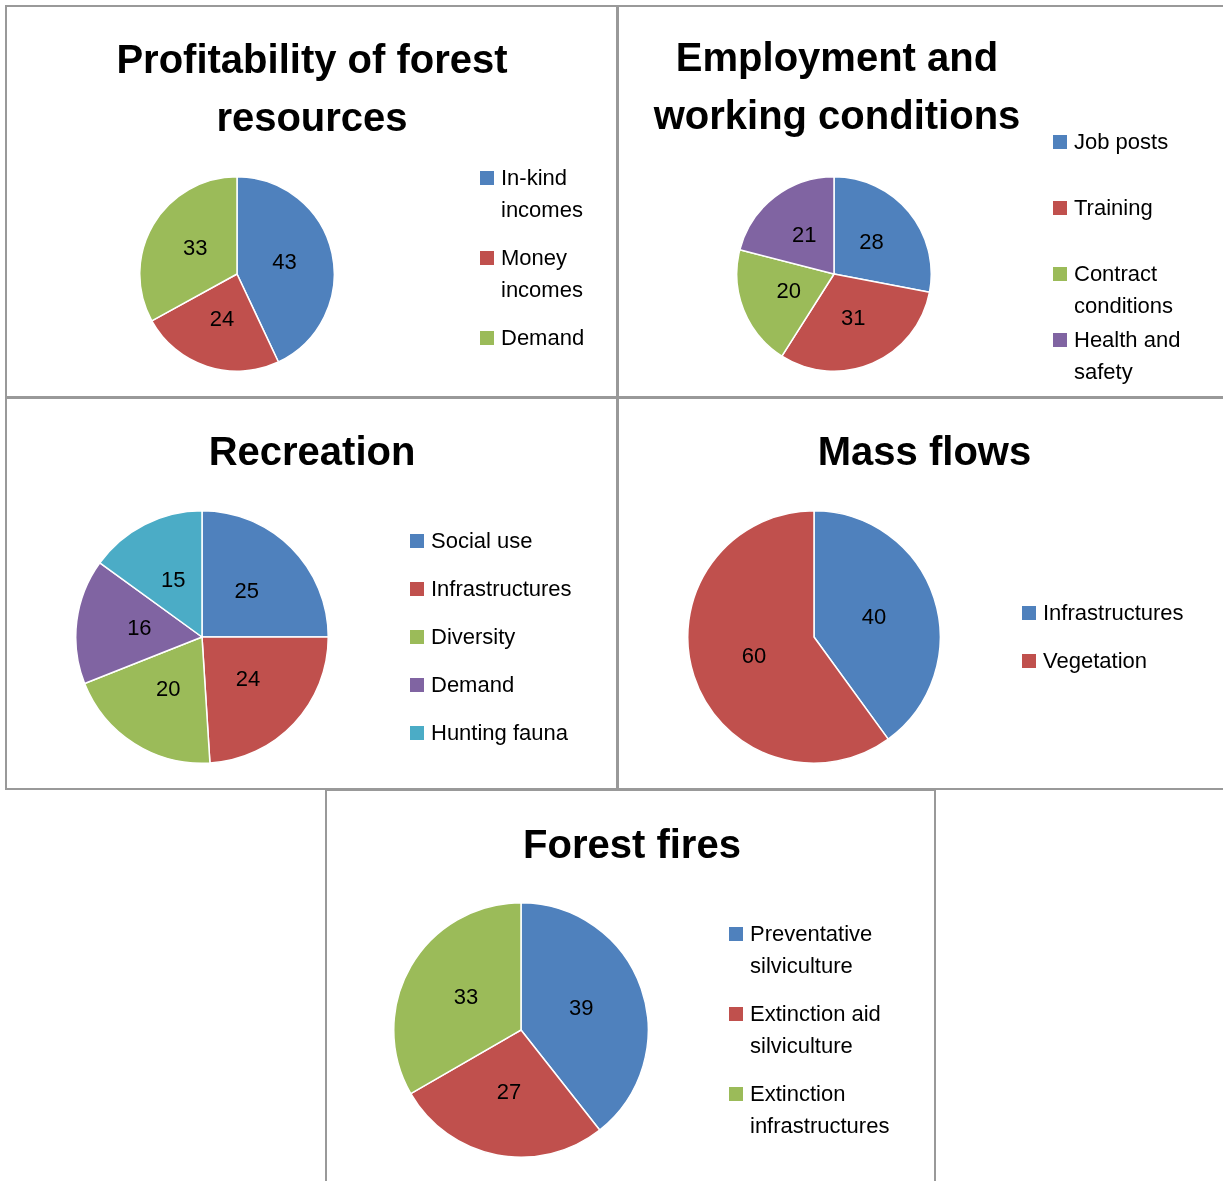 The width and height of the screenshot is (1223, 1181). What do you see at coordinates (1121, 142) in the screenshot?
I see `legend-label: Job posts` at bounding box center [1121, 142].